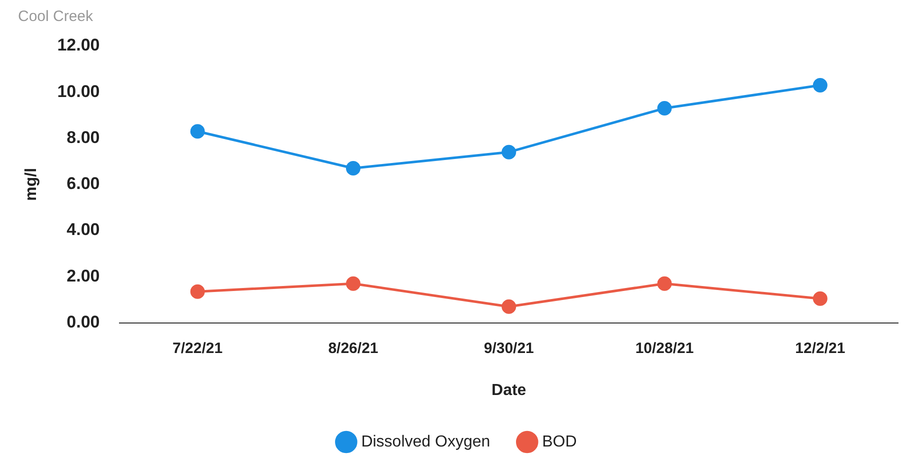 This screenshot has height=470, width=917. What do you see at coordinates (31, 184) in the screenshot?
I see `y-axis-title: mg/l` at bounding box center [31, 184].